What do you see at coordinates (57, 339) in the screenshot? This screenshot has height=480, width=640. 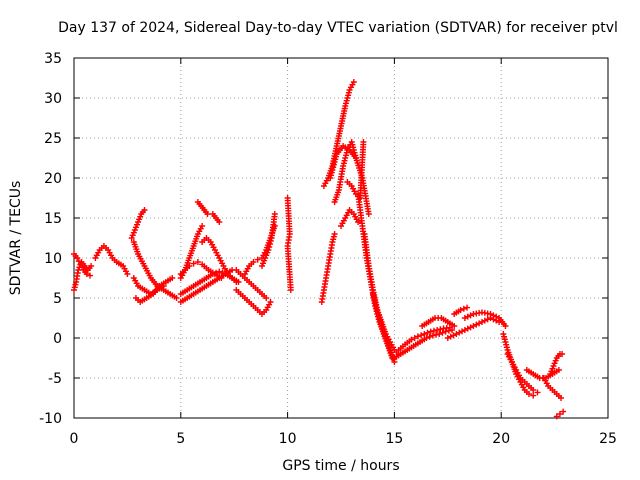 I see `y-tick-label: 0` at bounding box center [57, 339].